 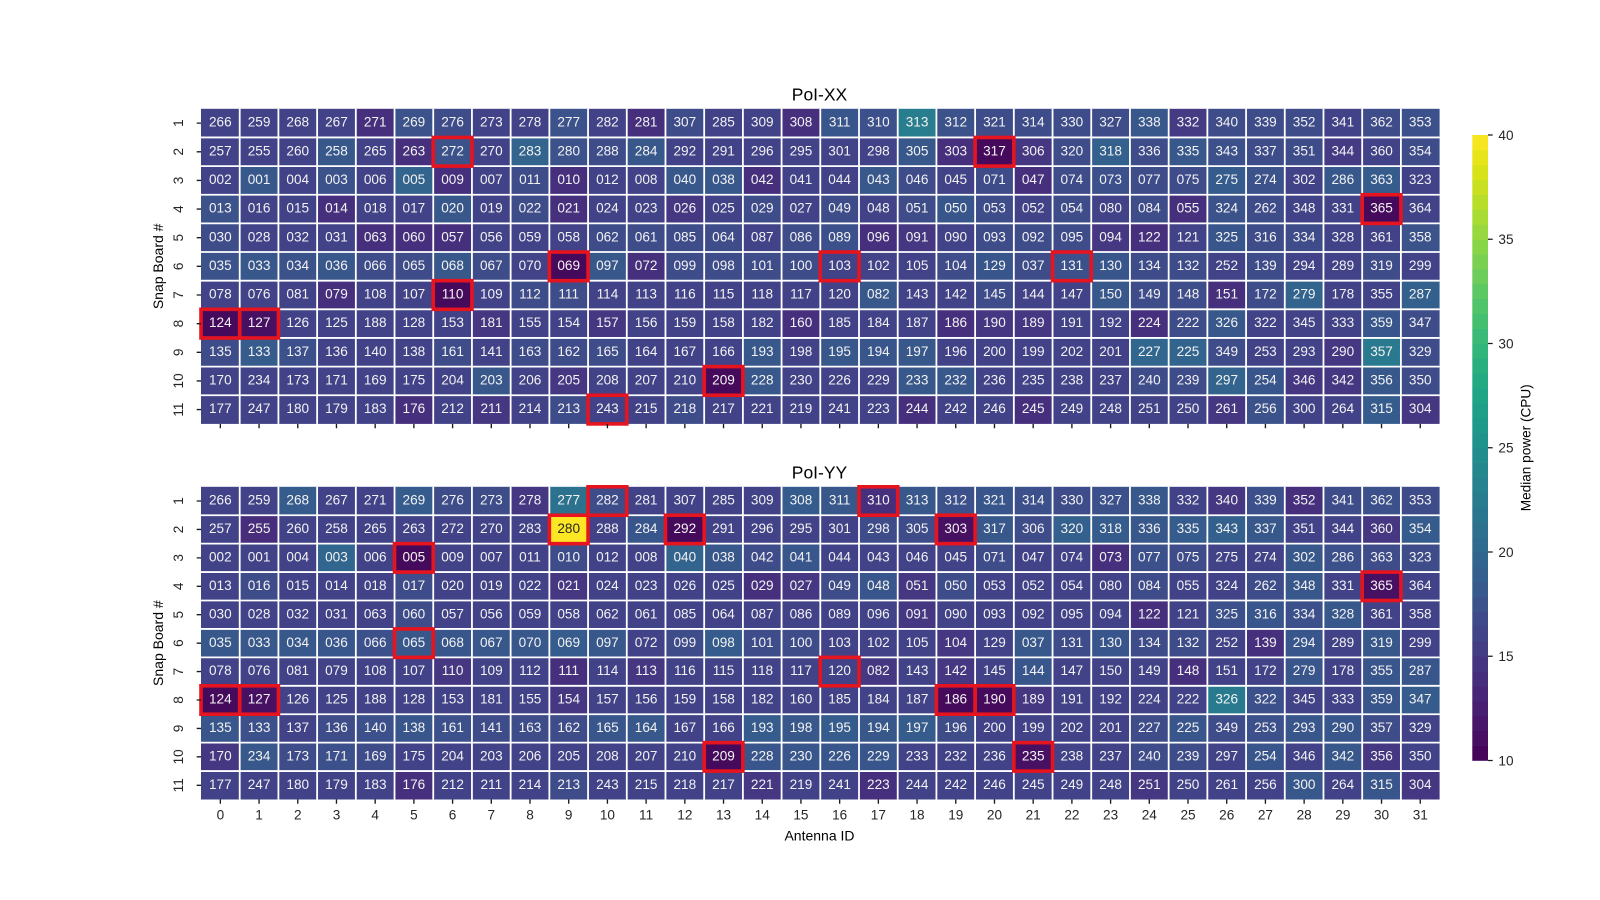 I want to click on svg-text: 007, so click(x=491, y=179).